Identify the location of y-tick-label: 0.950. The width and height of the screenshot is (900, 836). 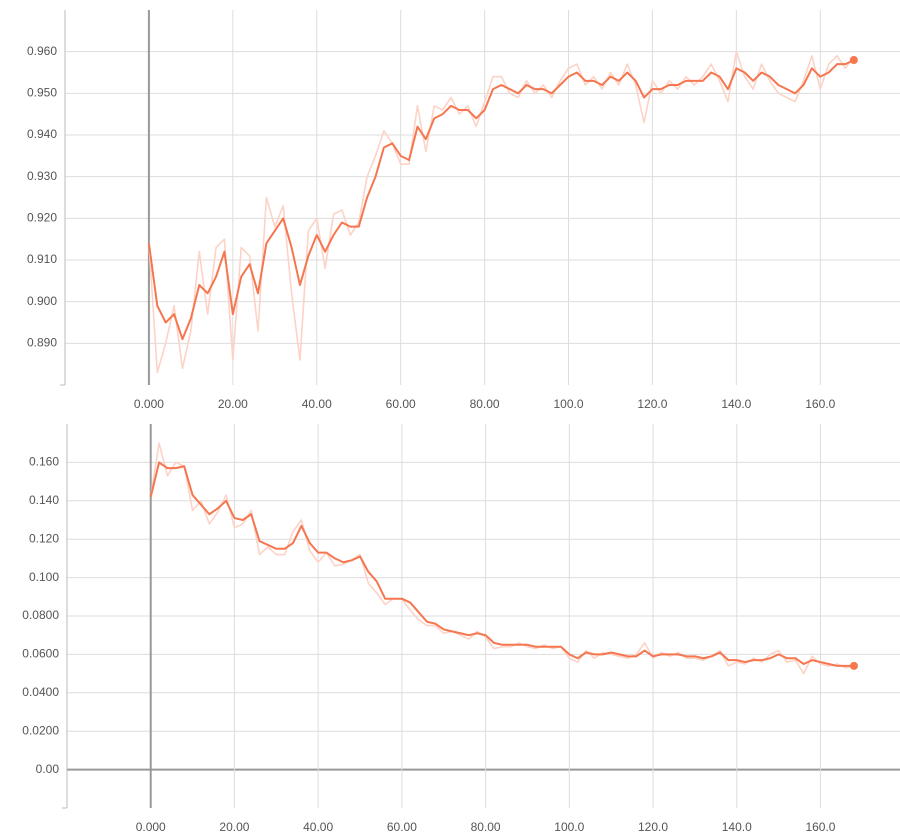
(42, 93).